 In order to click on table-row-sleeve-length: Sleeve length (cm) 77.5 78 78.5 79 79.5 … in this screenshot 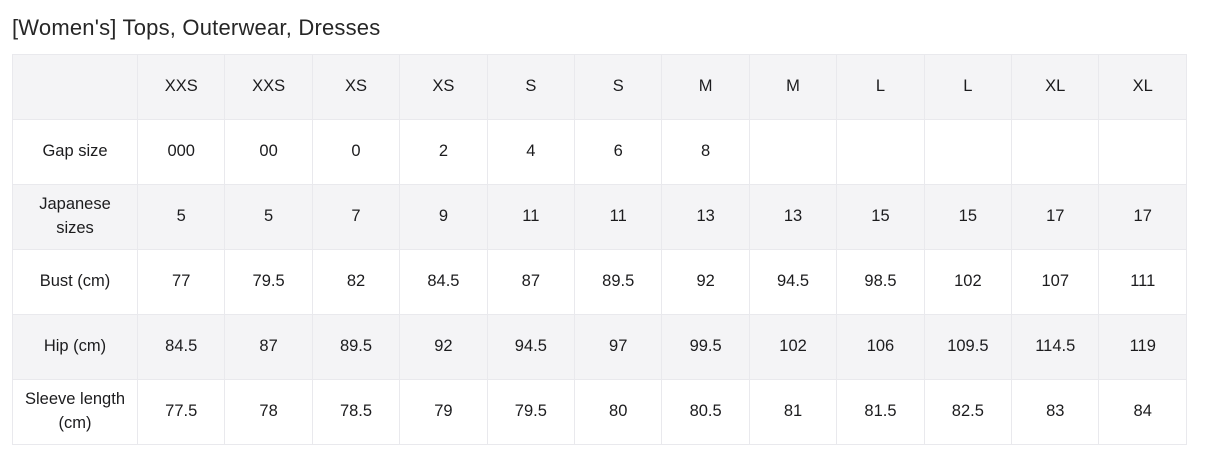, I will do `click(599, 412)`.